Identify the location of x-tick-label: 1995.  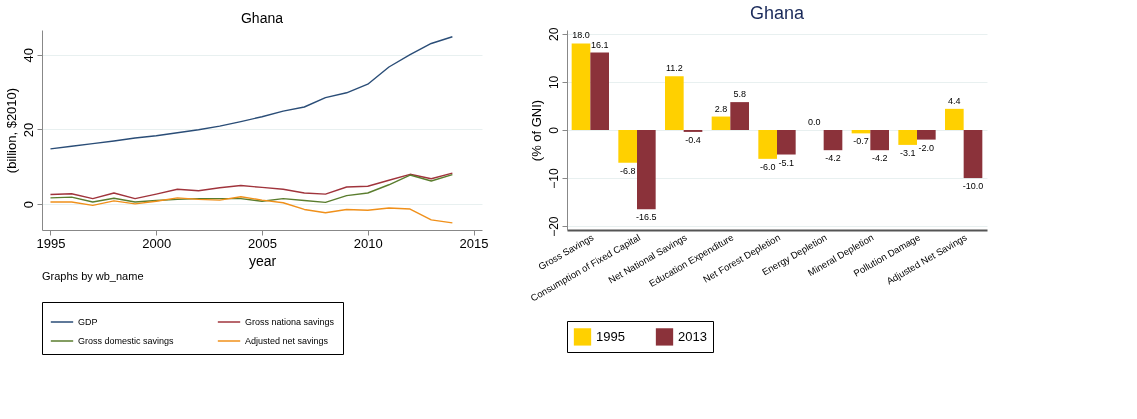
(51, 243).